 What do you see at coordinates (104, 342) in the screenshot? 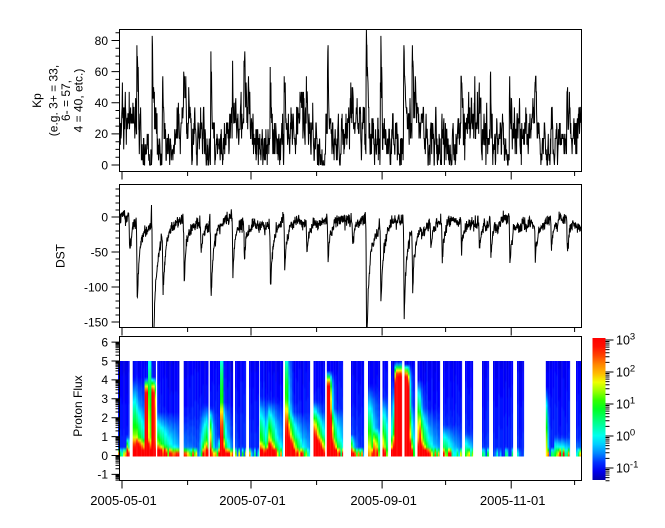
I see `svg-text: 6` at bounding box center [104, 342].